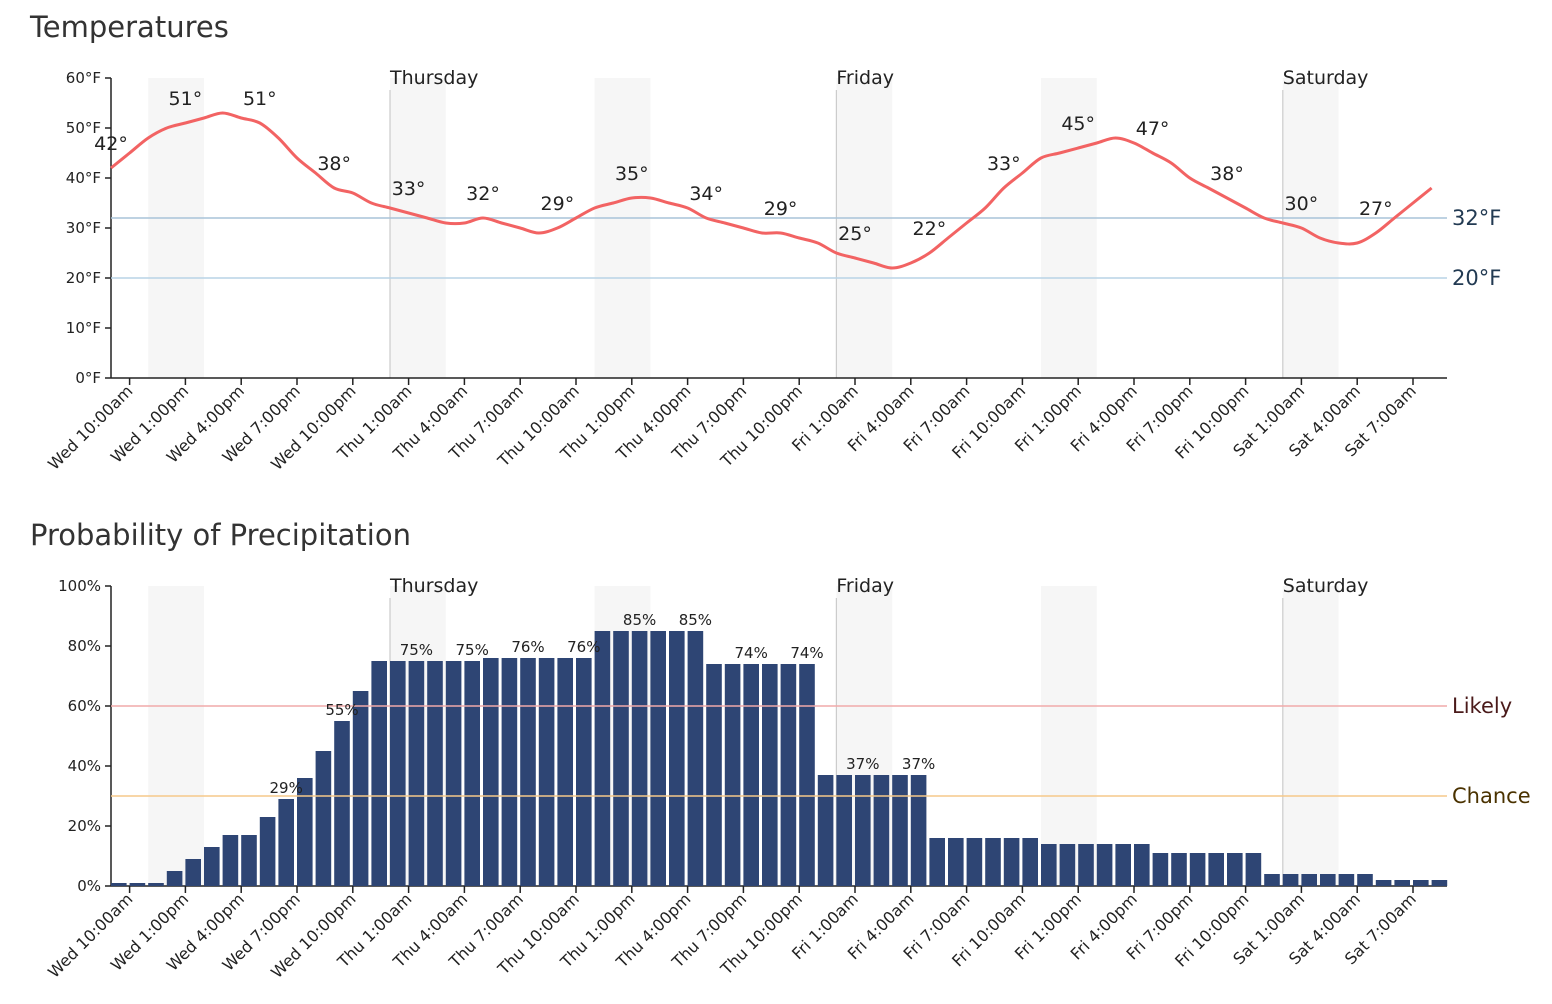  I want to click on temp-reference-label: 20°F, so click(1476, 278).